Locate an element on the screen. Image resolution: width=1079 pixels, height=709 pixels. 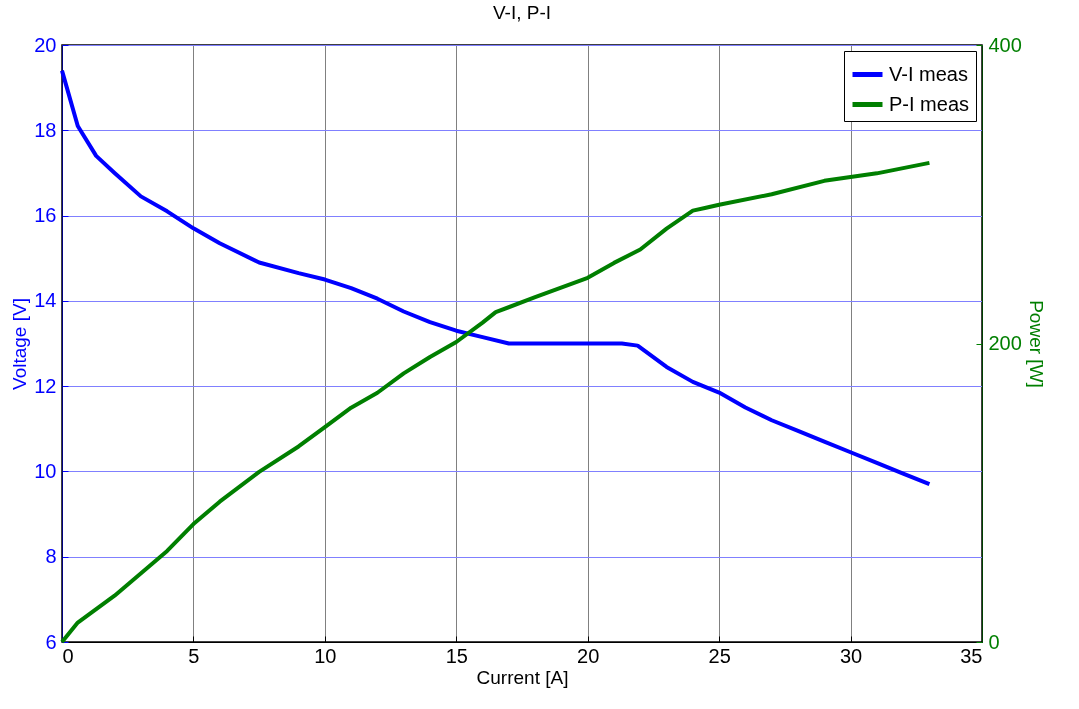
y-tick-label: 14 is located at coordinates (45, 300).